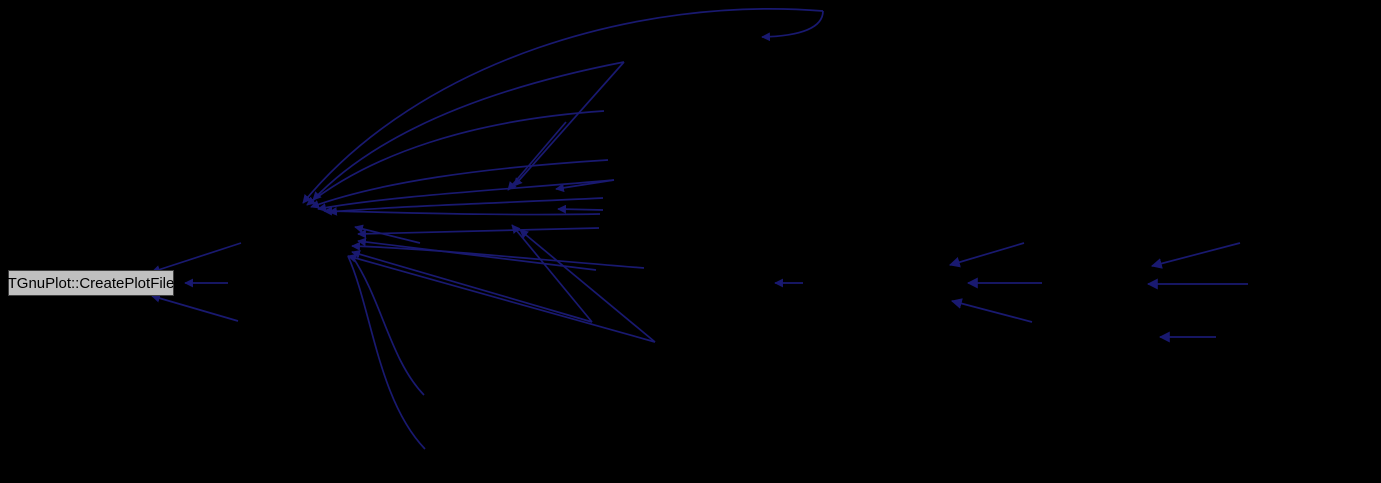 This screenshot has width=1381, height=483. Describe the element at coordinates (195, 307) in the screenshot. I see `edge-into-node-lower` at that location.